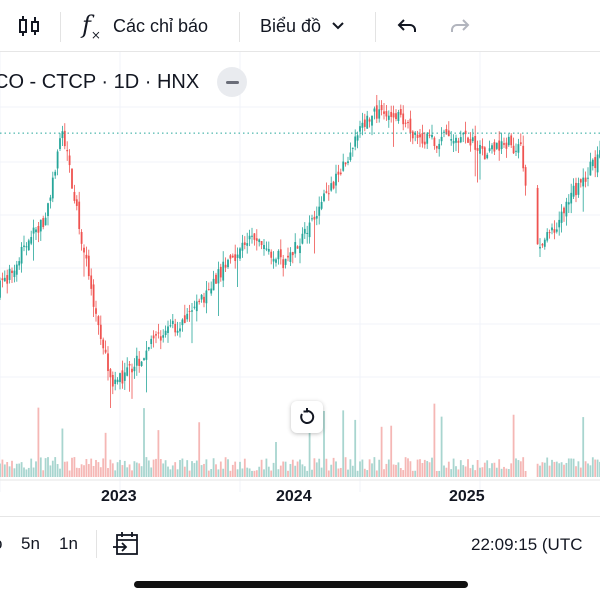 Image resolution: width=600 pixels, height=600 pixels. Describe the element at coordinates (145, 26) in the screenshot. I see `indicators-button: f× Các chỉ báo` at that location.